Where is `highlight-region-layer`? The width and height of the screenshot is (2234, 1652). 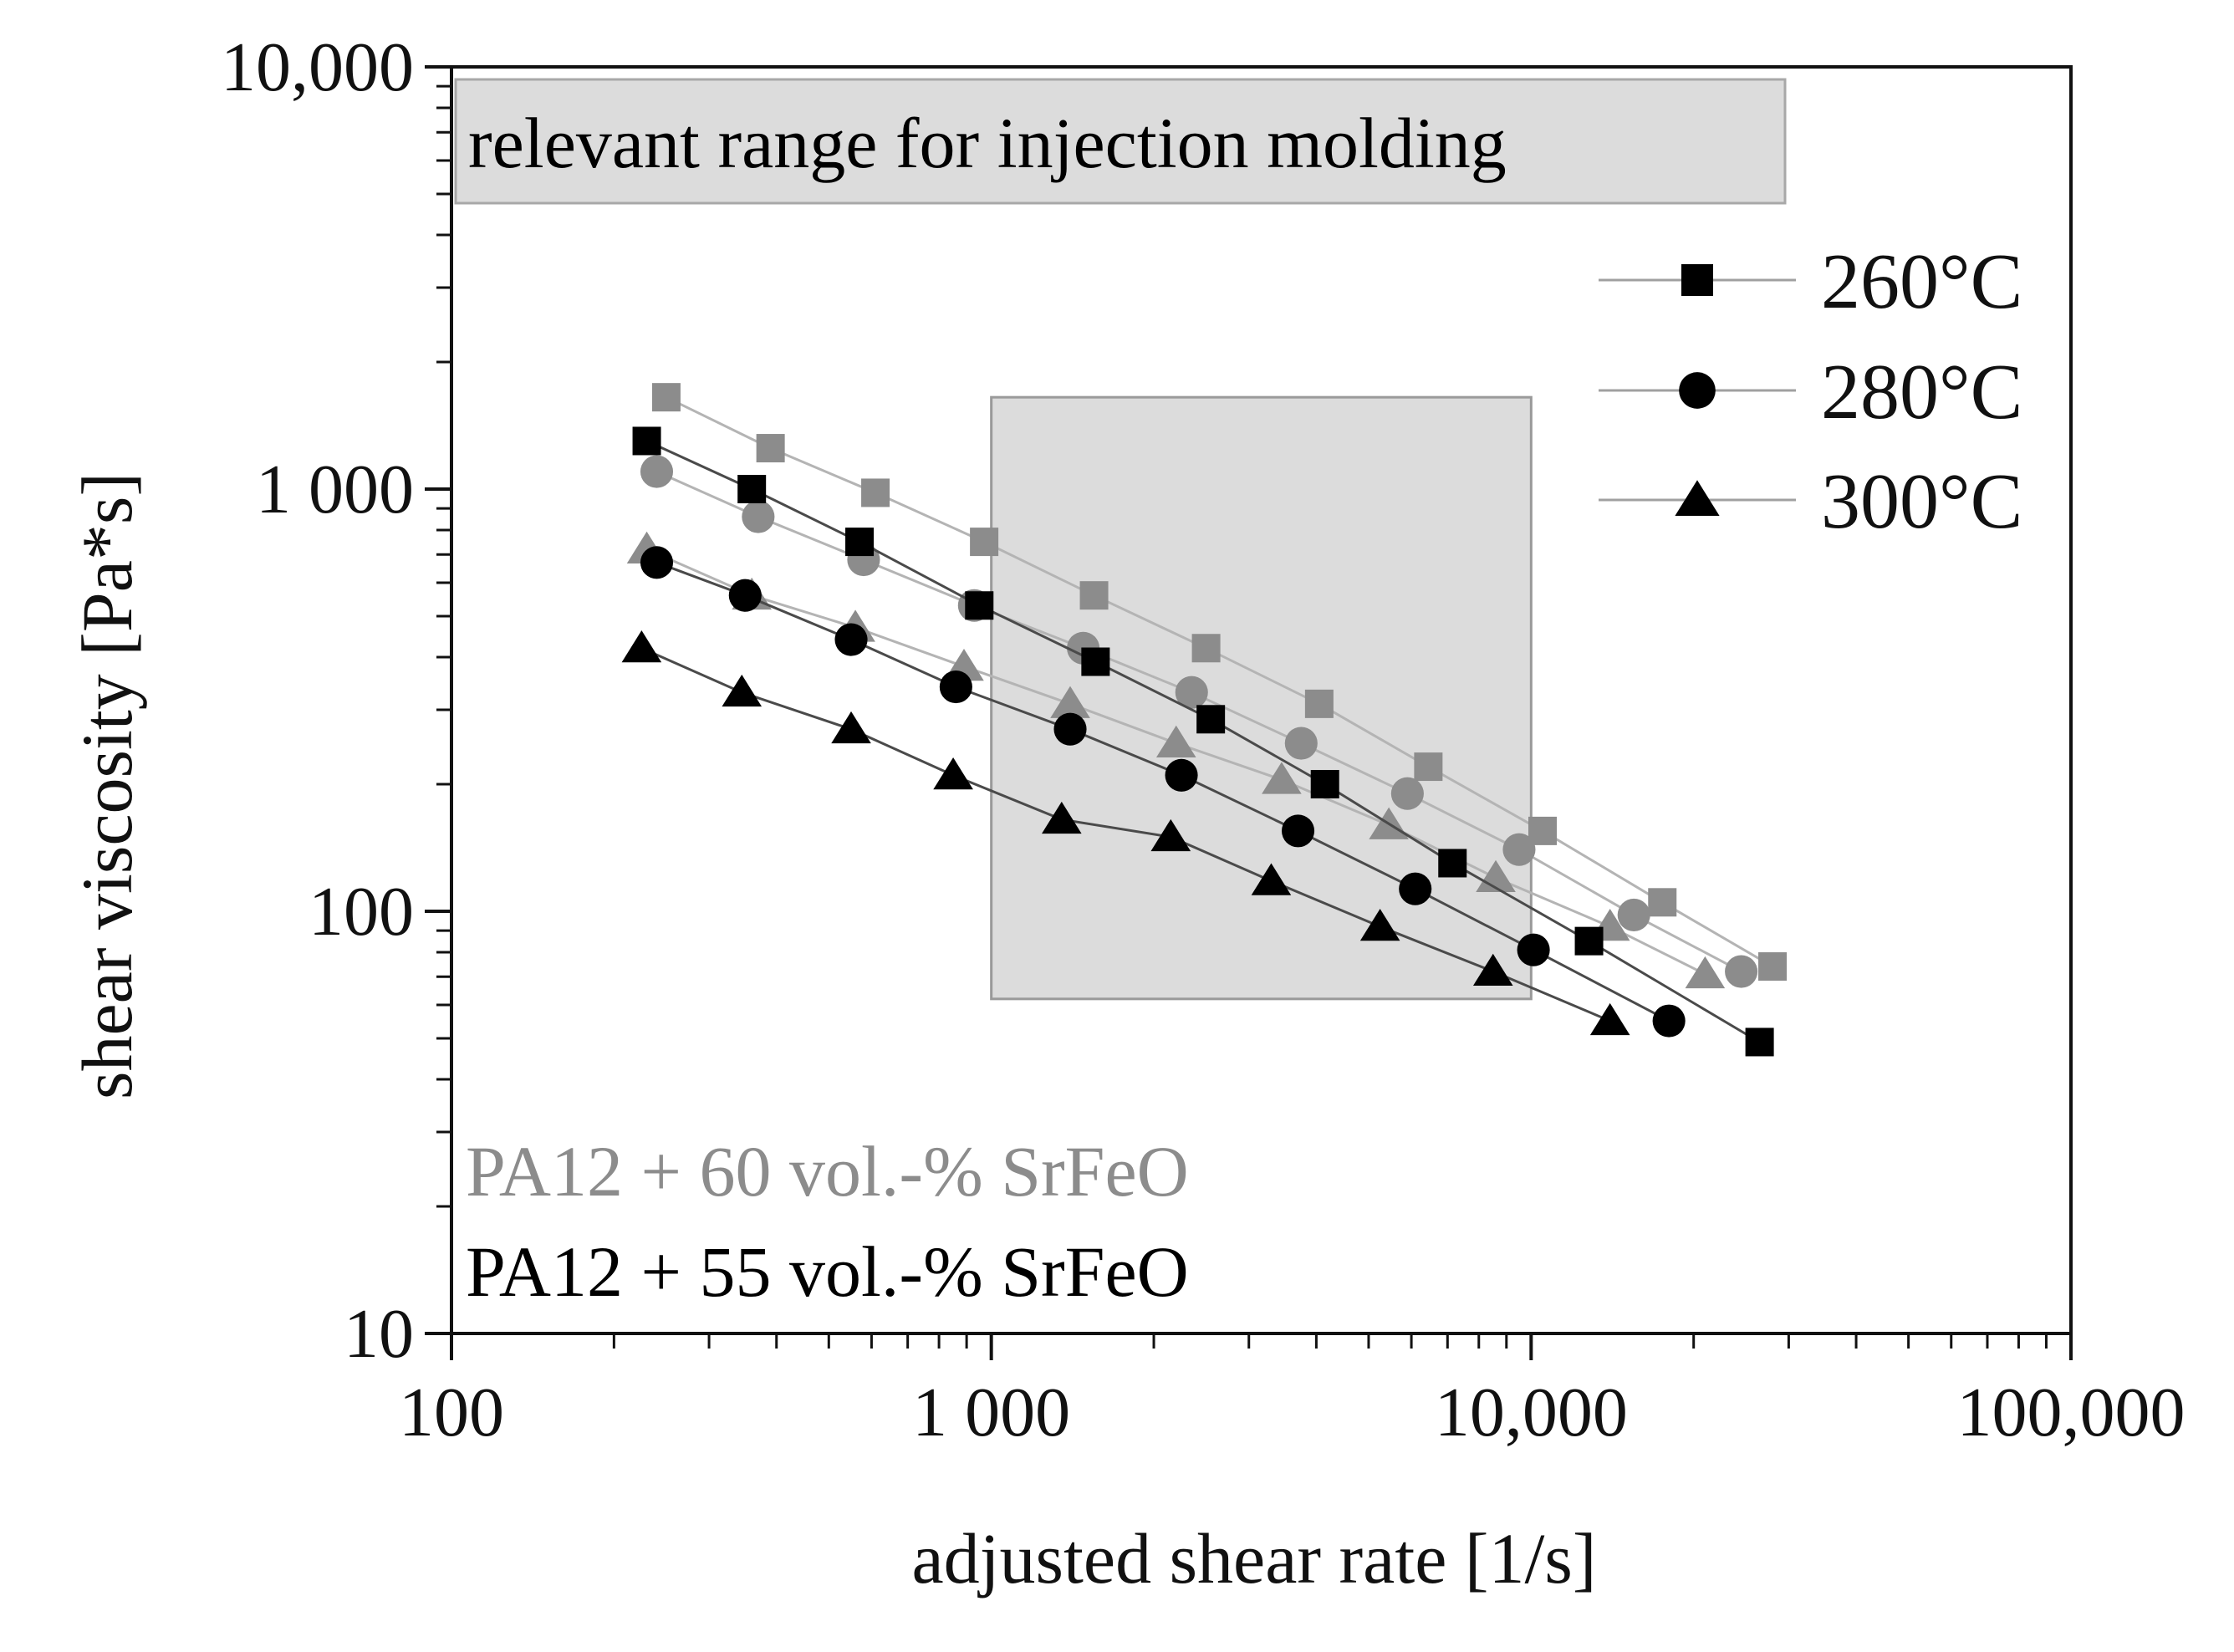 highlight-region-layer is located at coordinates (1261, 698).